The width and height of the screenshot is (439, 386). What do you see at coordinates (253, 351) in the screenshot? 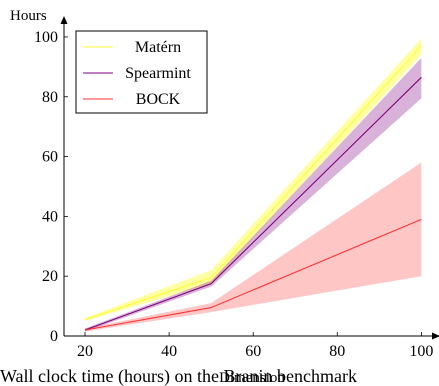
I see `x-tick-label: 60` at bounding box center [253, 351].